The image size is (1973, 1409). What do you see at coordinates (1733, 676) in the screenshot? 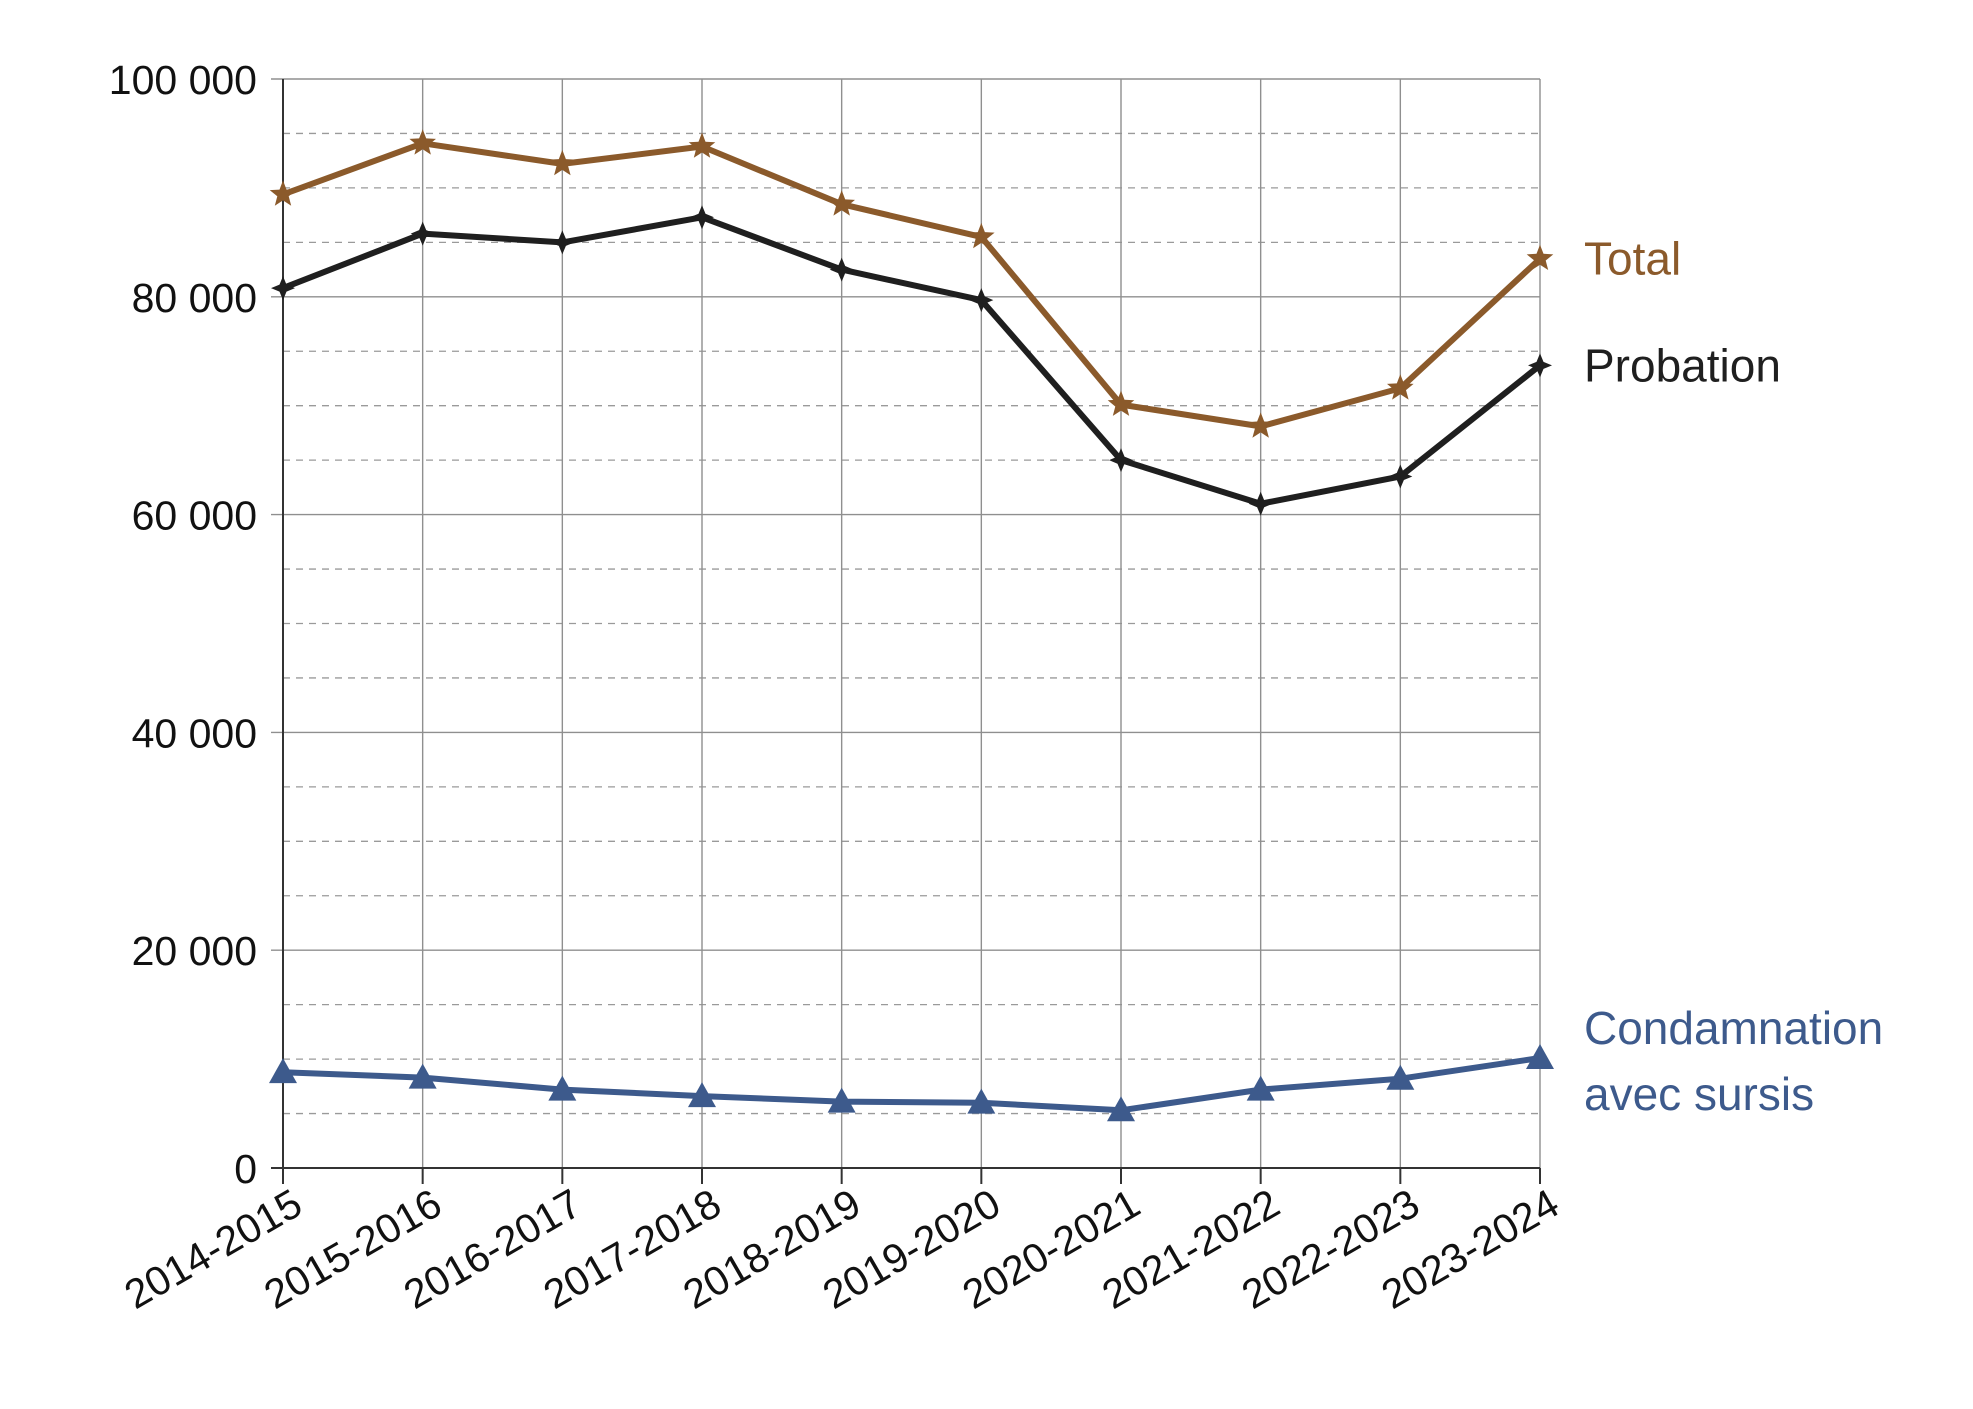
I see `series-labels: Total Probation Condamnation avec sursis` at bounding box center [1733, 676].